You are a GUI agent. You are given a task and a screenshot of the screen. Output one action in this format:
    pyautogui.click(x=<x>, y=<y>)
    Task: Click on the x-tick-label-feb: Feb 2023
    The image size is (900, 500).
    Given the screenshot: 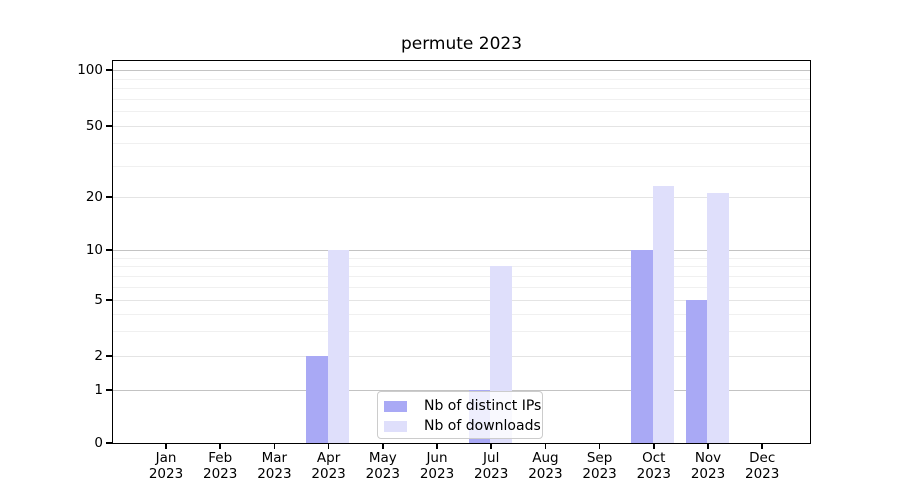 What is the action you would take?
    pyautogui.click(x=220, y=466)
    